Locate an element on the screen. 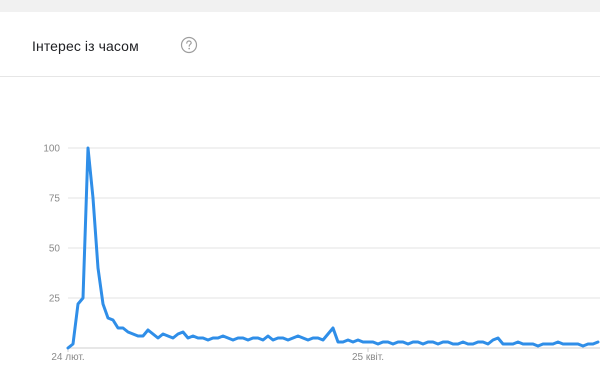 The height and width of the screenshot is (365, 600). card-title: Інтерес із часом is located at coordinates (85, 46).